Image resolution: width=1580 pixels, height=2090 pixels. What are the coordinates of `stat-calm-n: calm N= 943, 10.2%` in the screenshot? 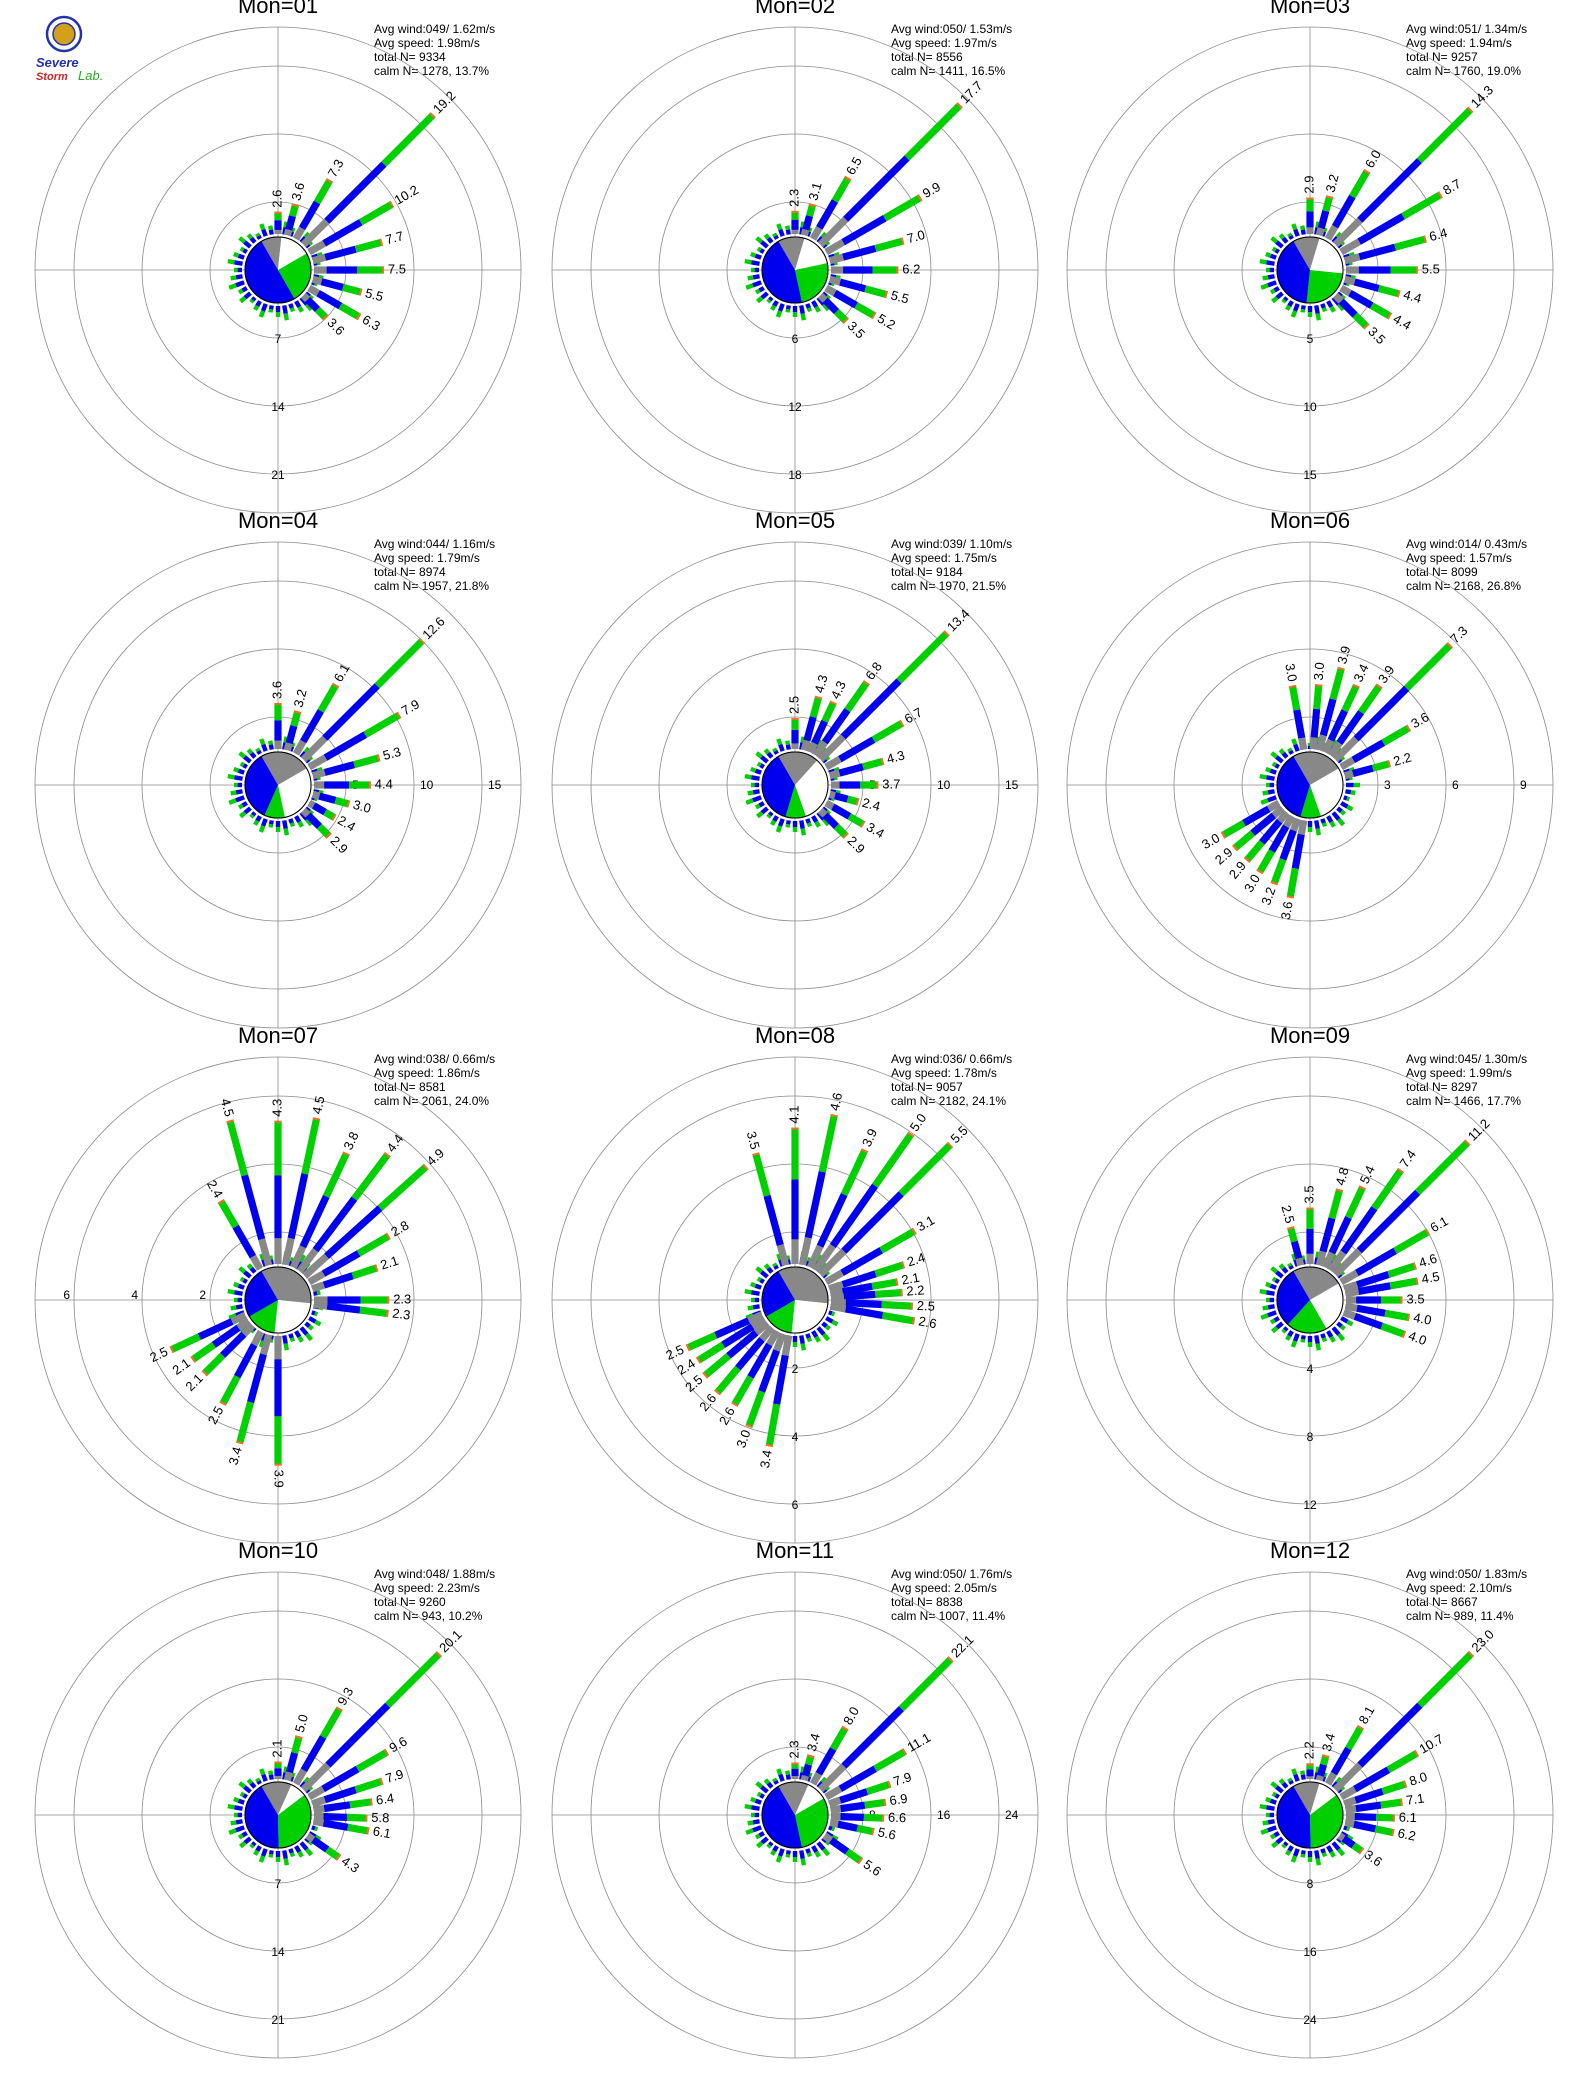 It's located at (428, 1616).